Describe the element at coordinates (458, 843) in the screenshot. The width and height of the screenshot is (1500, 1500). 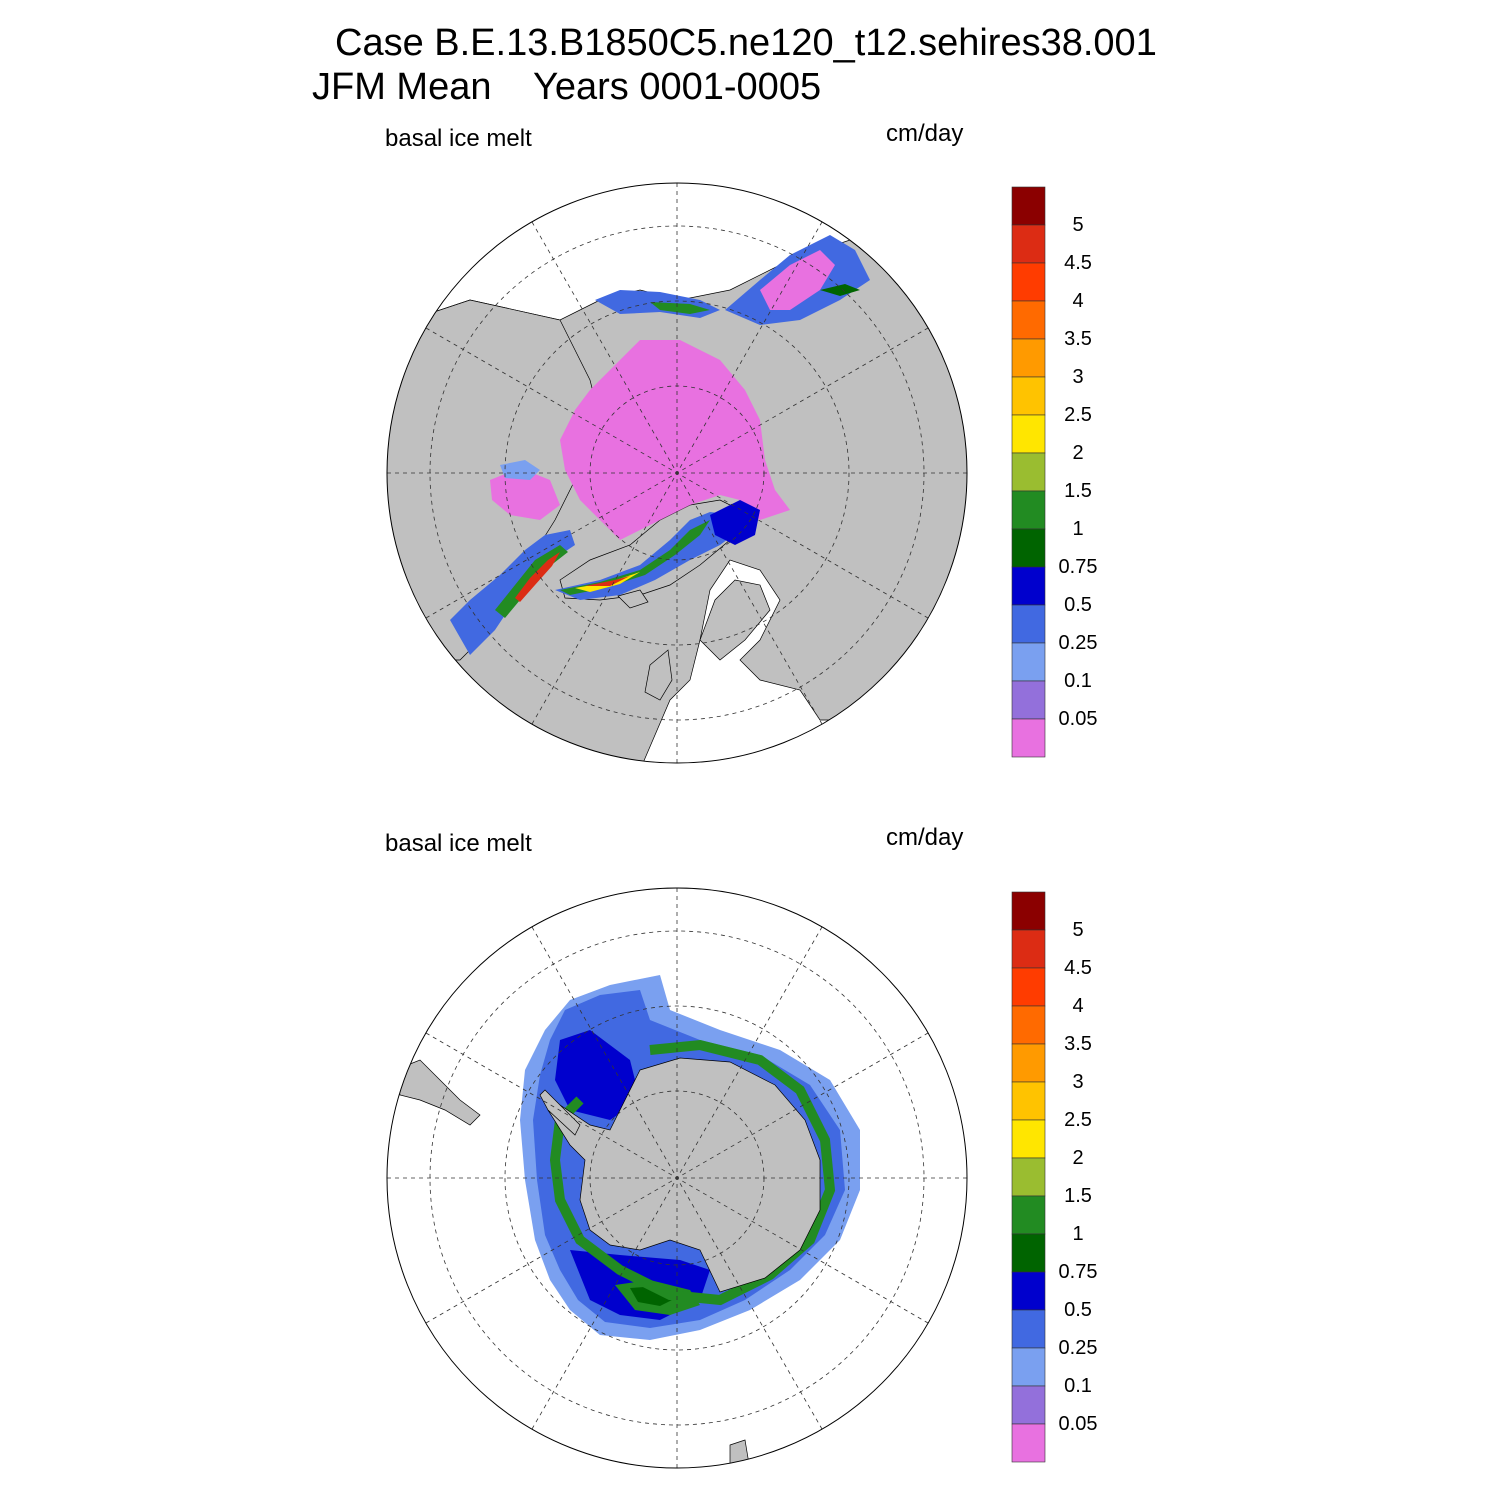
I see `south-panel-variable-label: basal ice melt` at that location.